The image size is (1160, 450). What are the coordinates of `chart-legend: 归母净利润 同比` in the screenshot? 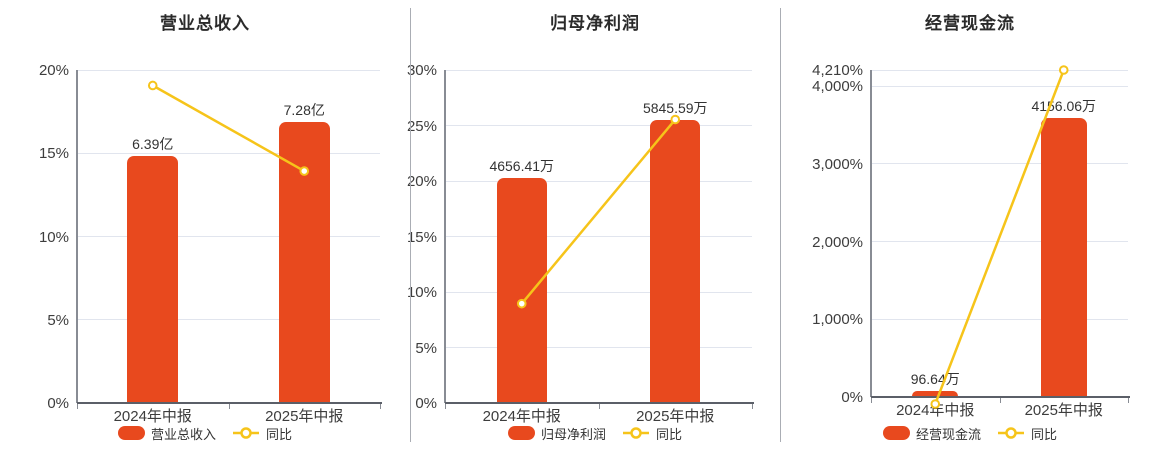 It's located at (595, 433).